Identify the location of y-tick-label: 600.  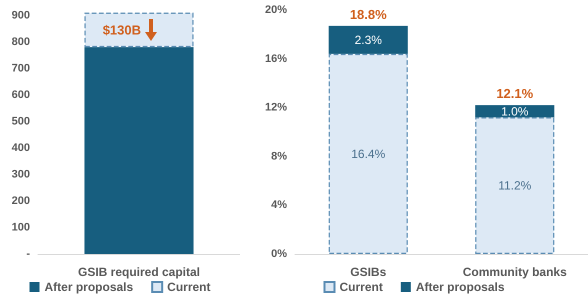
(21, 94).